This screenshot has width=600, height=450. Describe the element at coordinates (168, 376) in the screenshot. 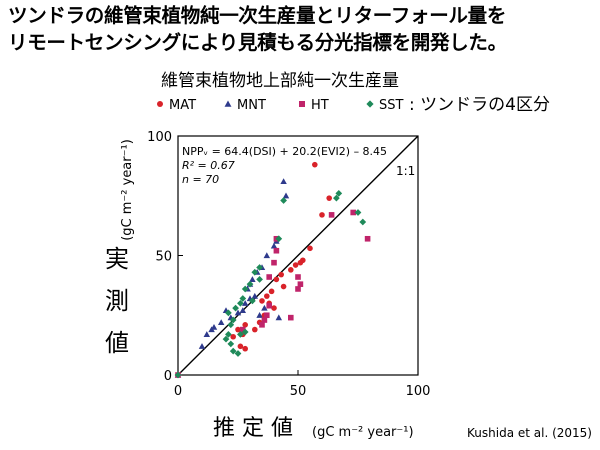

I see `y-tick-label: 0` at that location.